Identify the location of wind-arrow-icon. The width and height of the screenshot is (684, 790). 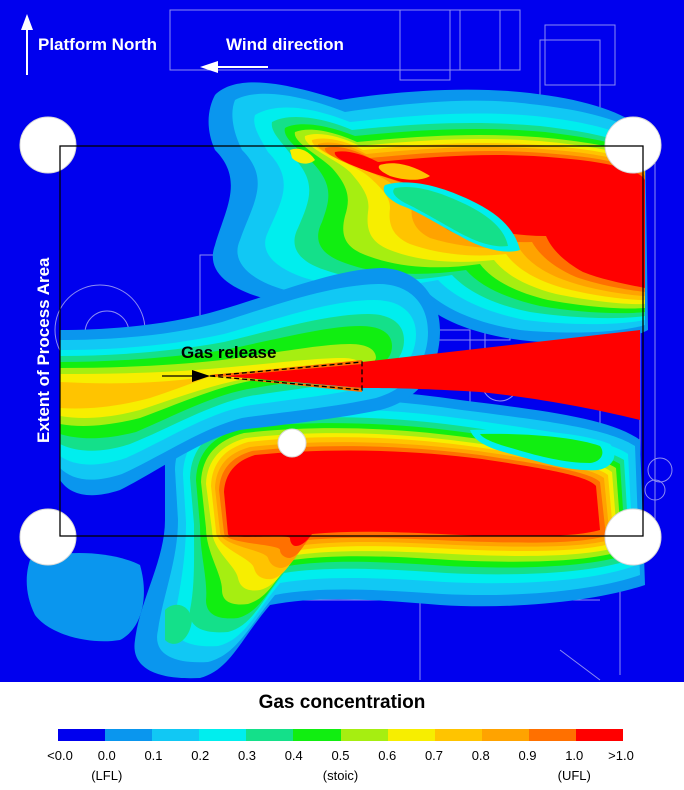
(234, 67).